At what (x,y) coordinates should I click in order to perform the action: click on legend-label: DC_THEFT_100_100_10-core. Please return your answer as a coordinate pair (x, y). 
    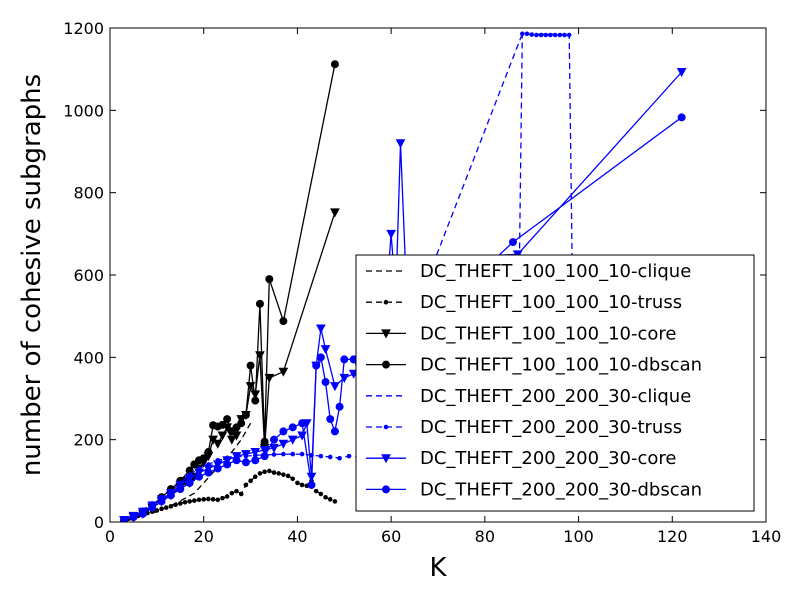
    Looking at the image, I should click on (548, 333).